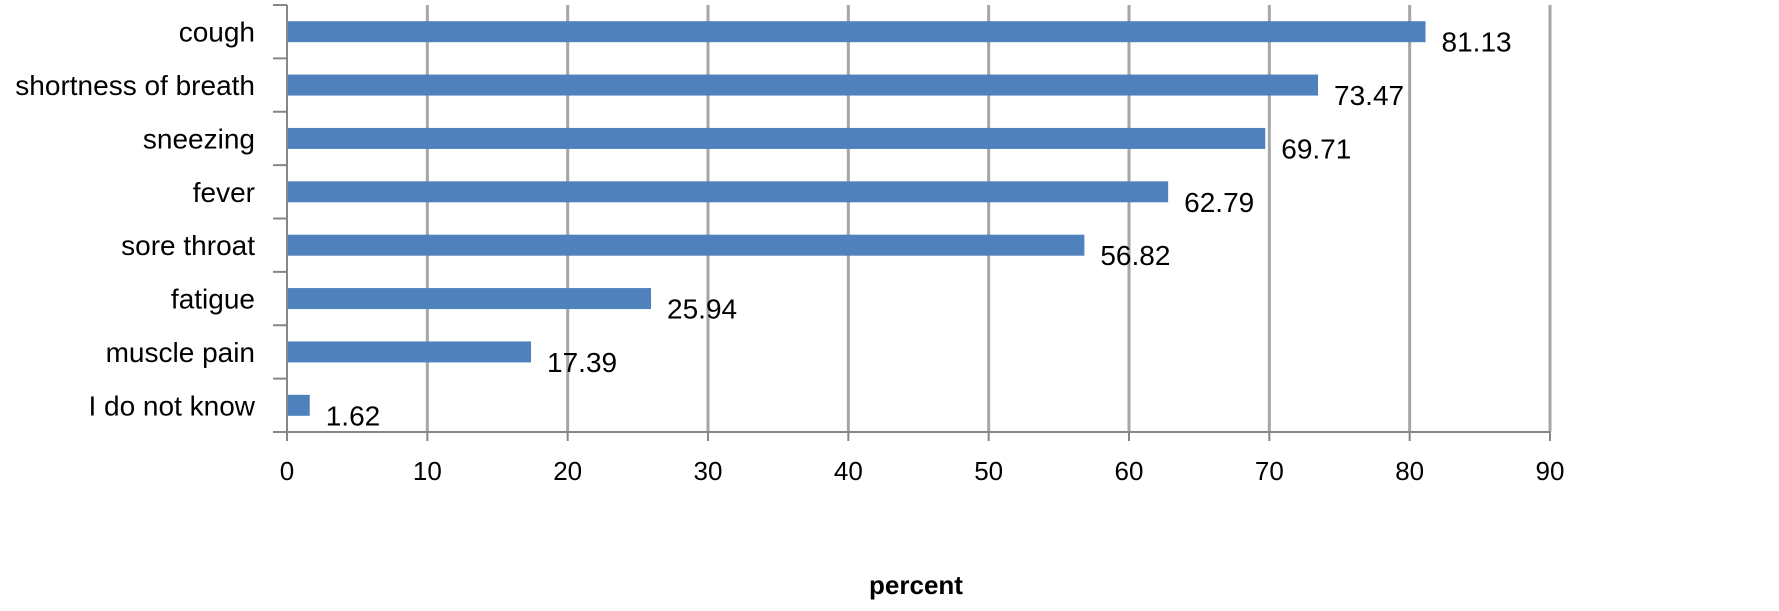 The image size is (1779, 611). I want to click on data-label: 69.71, so click(1316, 148).